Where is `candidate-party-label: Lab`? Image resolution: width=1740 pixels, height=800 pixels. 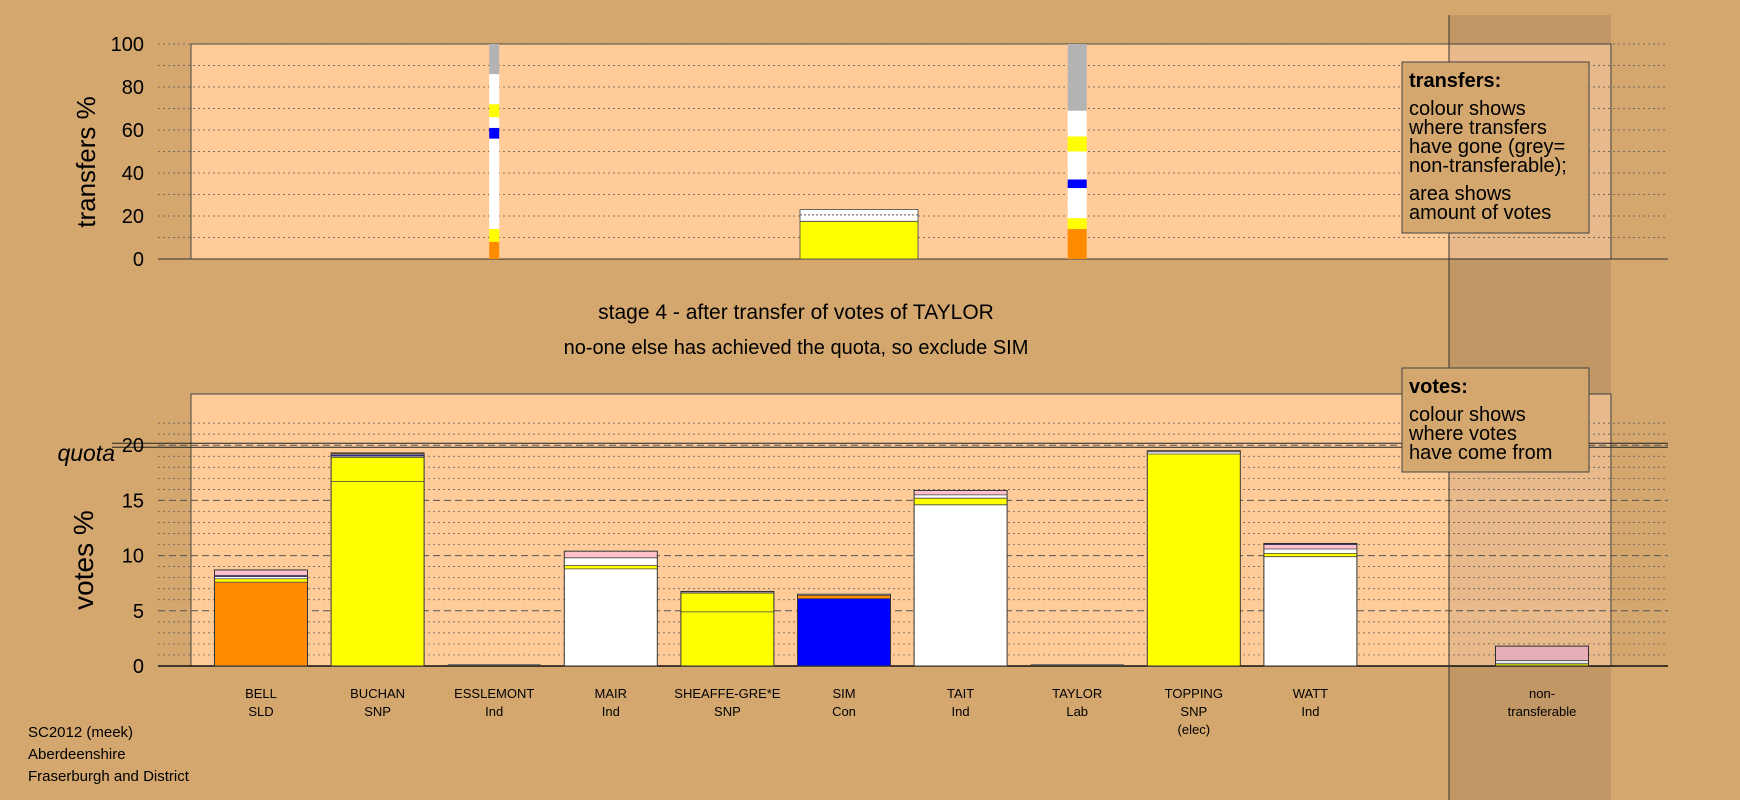
candidate-party-label: Lab is located at coordinates (1077, 711).